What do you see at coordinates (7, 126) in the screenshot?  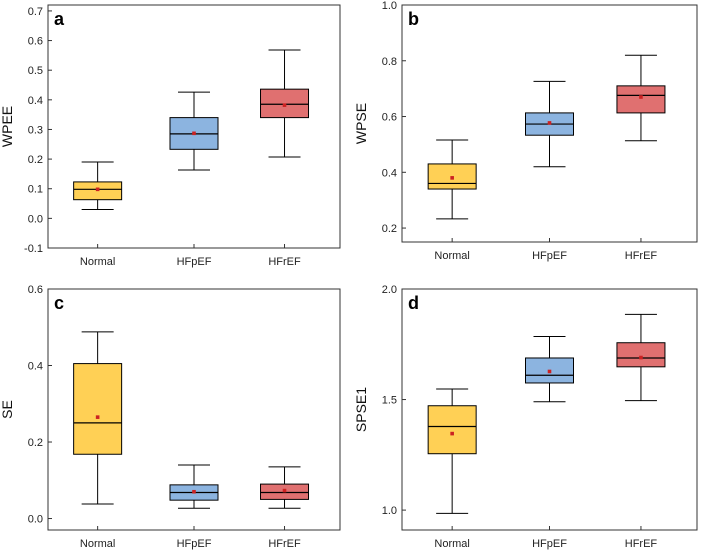 I see `y-axis-label: WPEE` at bounding box center [7, 126].